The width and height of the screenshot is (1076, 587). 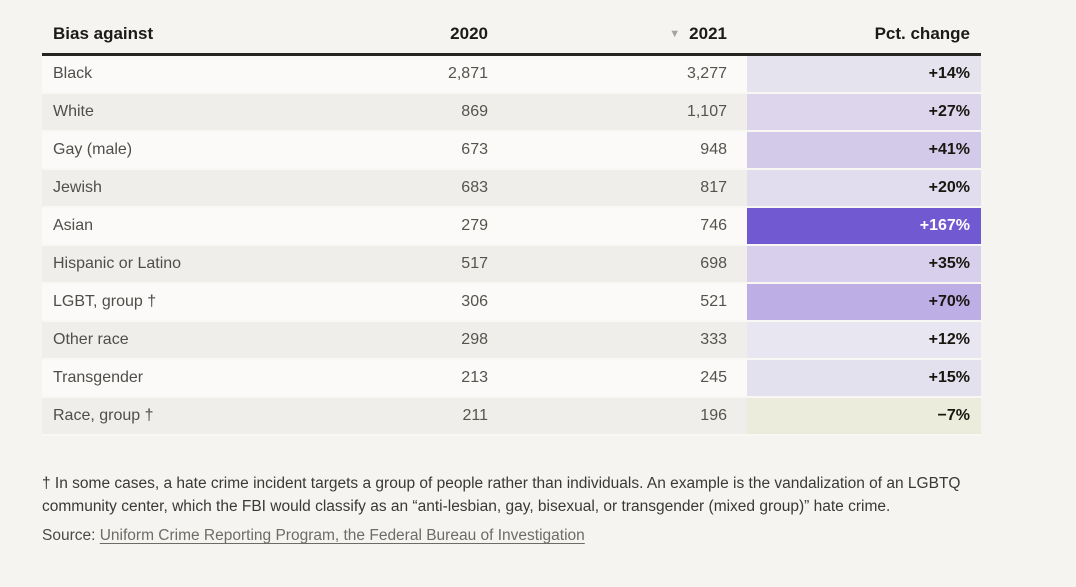 I want to click on table-row: Race, group † 211 196 −7%, so click(x=511, y=417).